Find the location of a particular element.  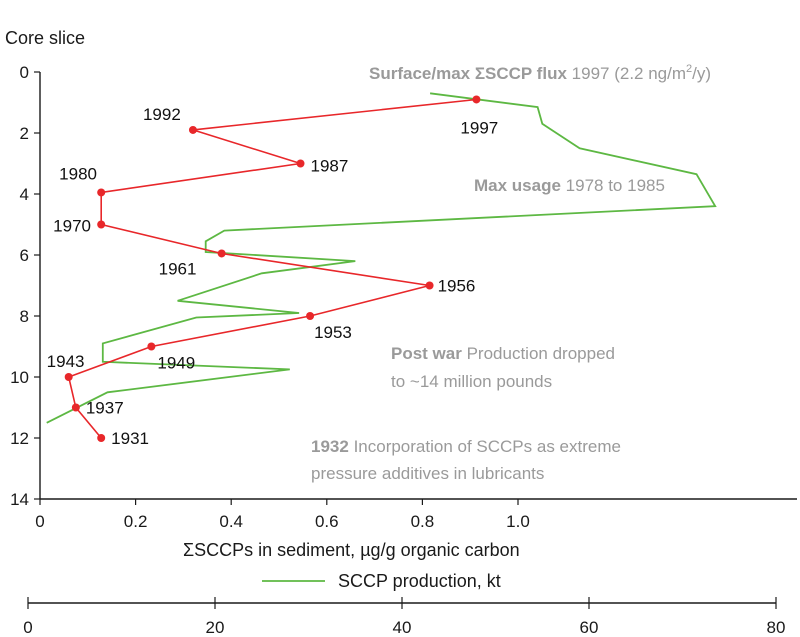

x-primary-tick-label: 0.2 is located at coordinates (136, 521).